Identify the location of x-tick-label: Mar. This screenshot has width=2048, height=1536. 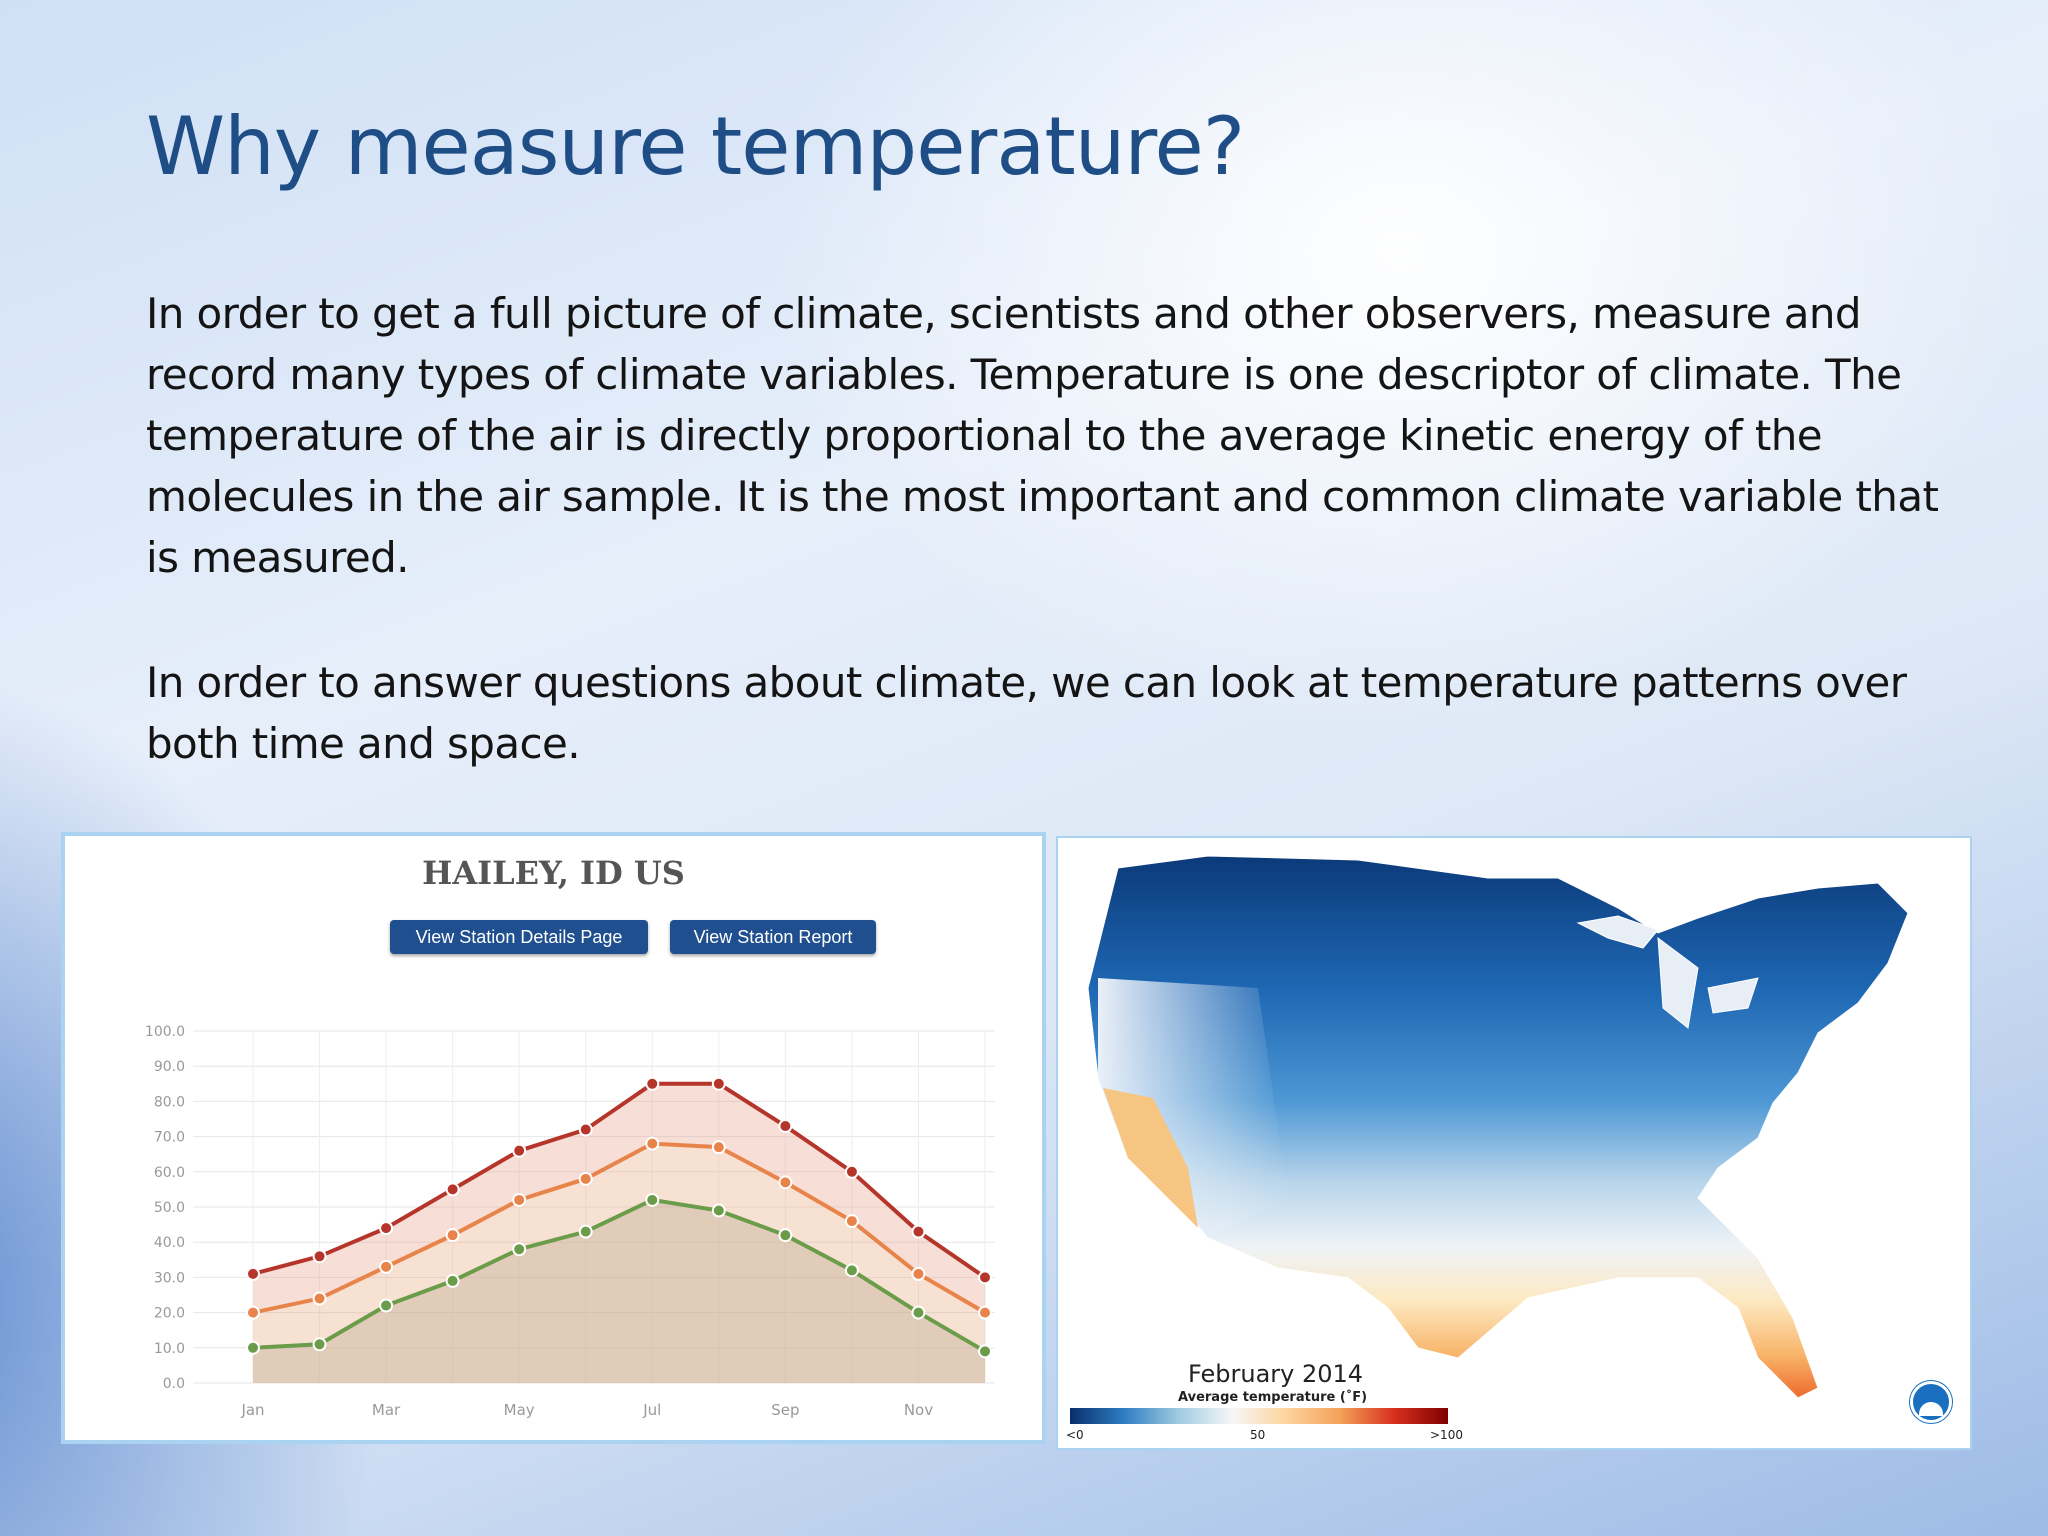
(386, 1410).